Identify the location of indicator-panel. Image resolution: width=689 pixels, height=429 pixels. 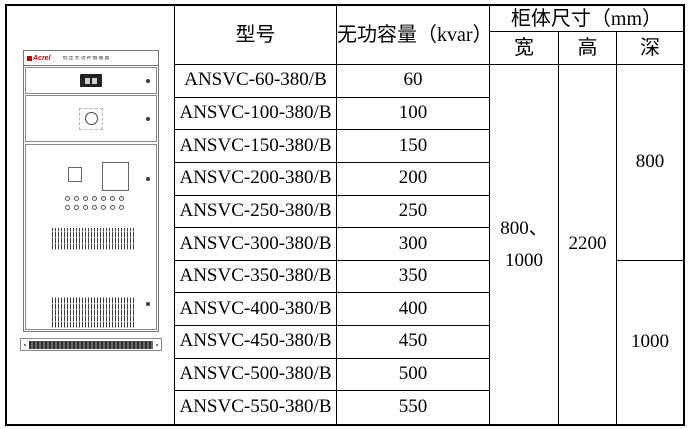
(91, 118).